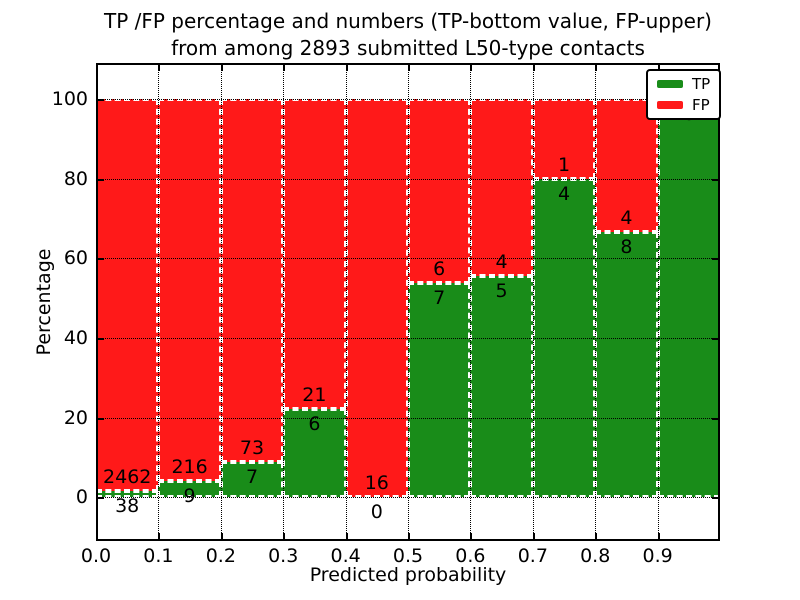 This screenshot has height=600, width=800. What do you see at coordinates (376, 512) in the screenshot?
I see `bar-count-tp-0.4-0.5: 0` at bounding box center [376, 512].